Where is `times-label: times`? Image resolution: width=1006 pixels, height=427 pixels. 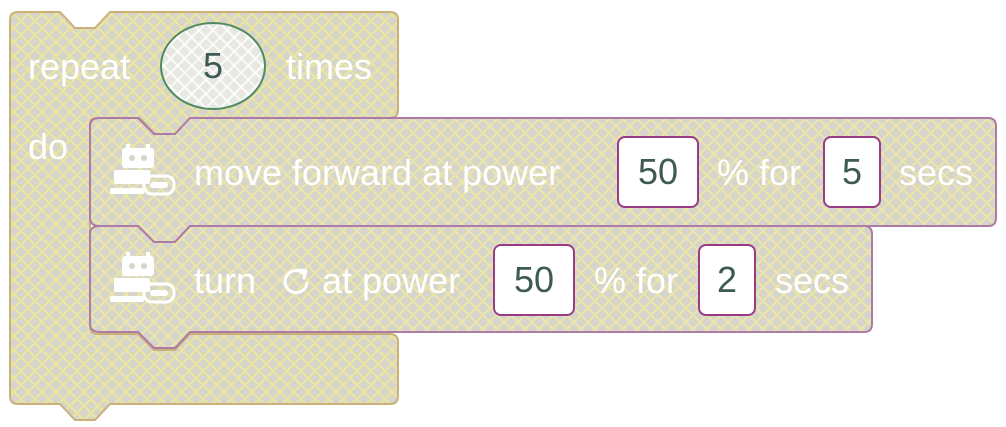
times-label: times is located at coordinates (329, 66).